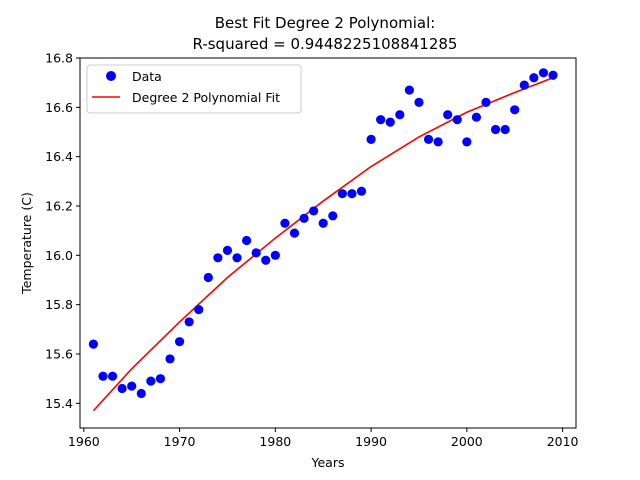  Describe the element at coordinates (59, 403) in the screenshot. I see `y-tick-label: 15.4` at that location.